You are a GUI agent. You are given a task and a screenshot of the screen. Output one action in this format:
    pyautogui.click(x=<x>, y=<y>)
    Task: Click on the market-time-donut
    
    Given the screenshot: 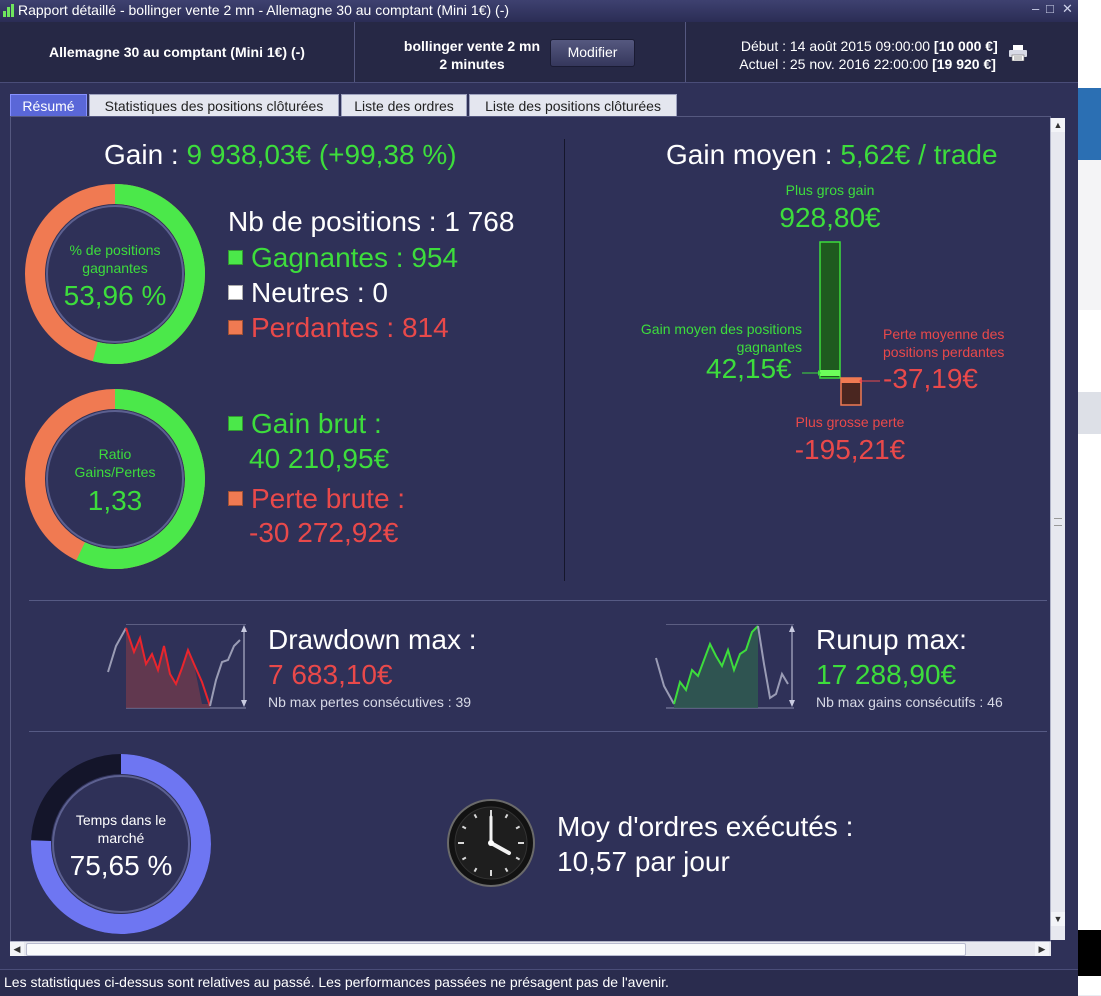 What is the action you would take?
    pyautogui.click(x=121, y=844)
    